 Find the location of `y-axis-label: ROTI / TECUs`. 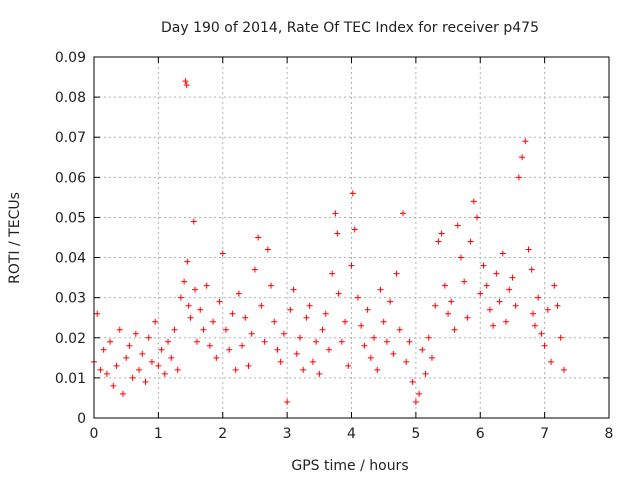

y-axis-label: ROTI / TECUs is located at coordinates (15, 238).